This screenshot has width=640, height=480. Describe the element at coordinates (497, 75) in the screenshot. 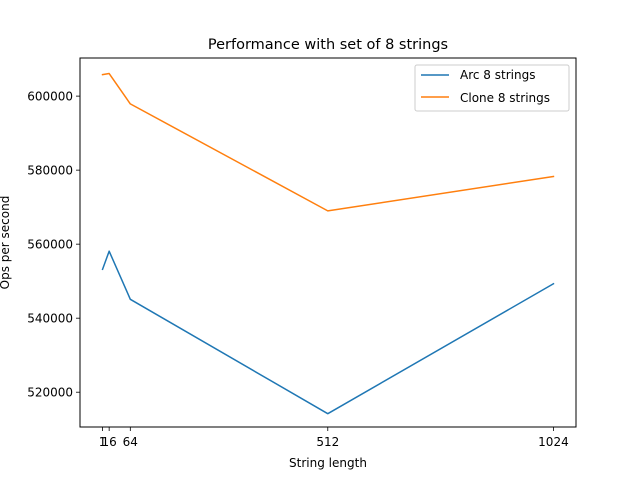

I see `legend-label-arc: Arc 8 strings` at that location.